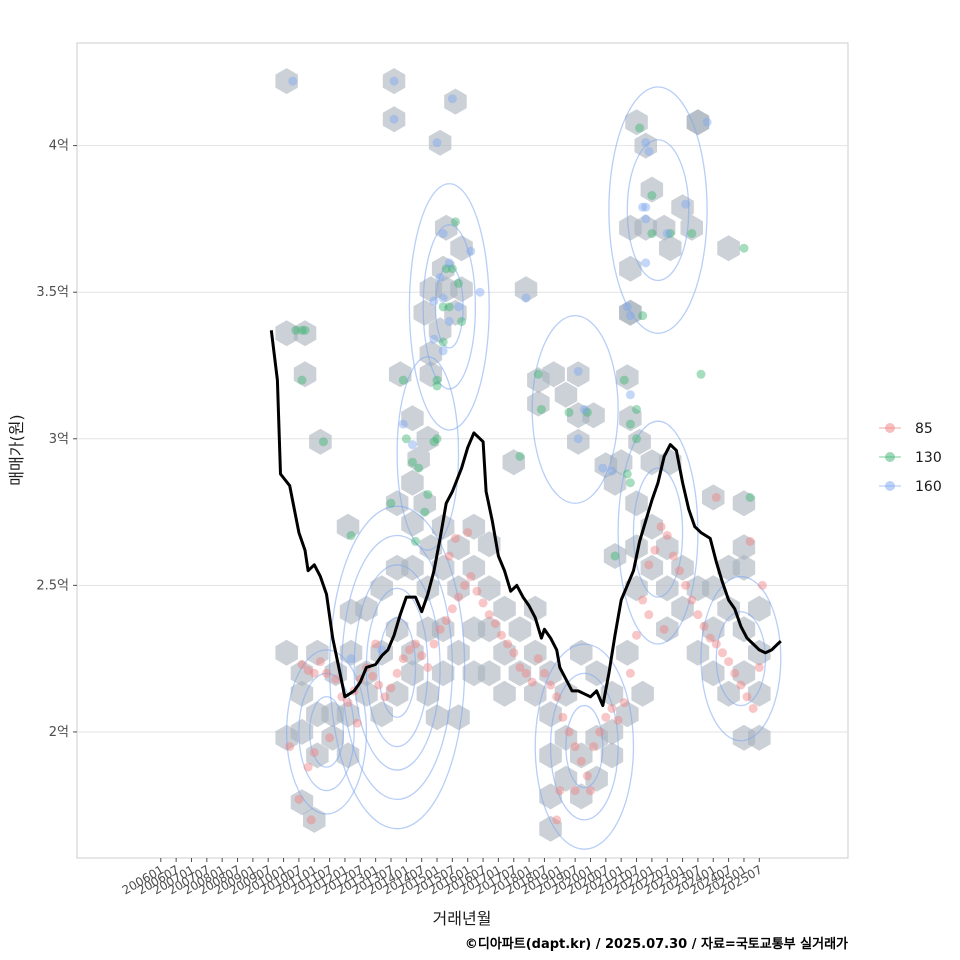 The width and height of the screenshot is (960, 960). I want to click on legend-label-0: 85, so click(924, 429).